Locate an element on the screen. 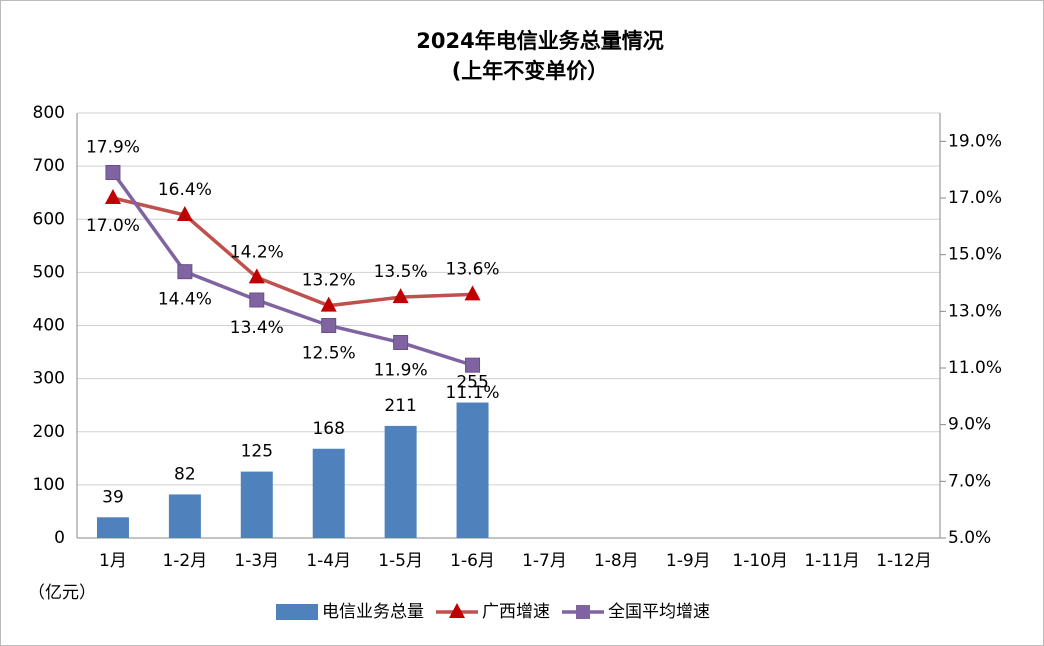 The image size is (1044, 646). x-tick-label: 1-8月 is located at coordinates (616, 561).